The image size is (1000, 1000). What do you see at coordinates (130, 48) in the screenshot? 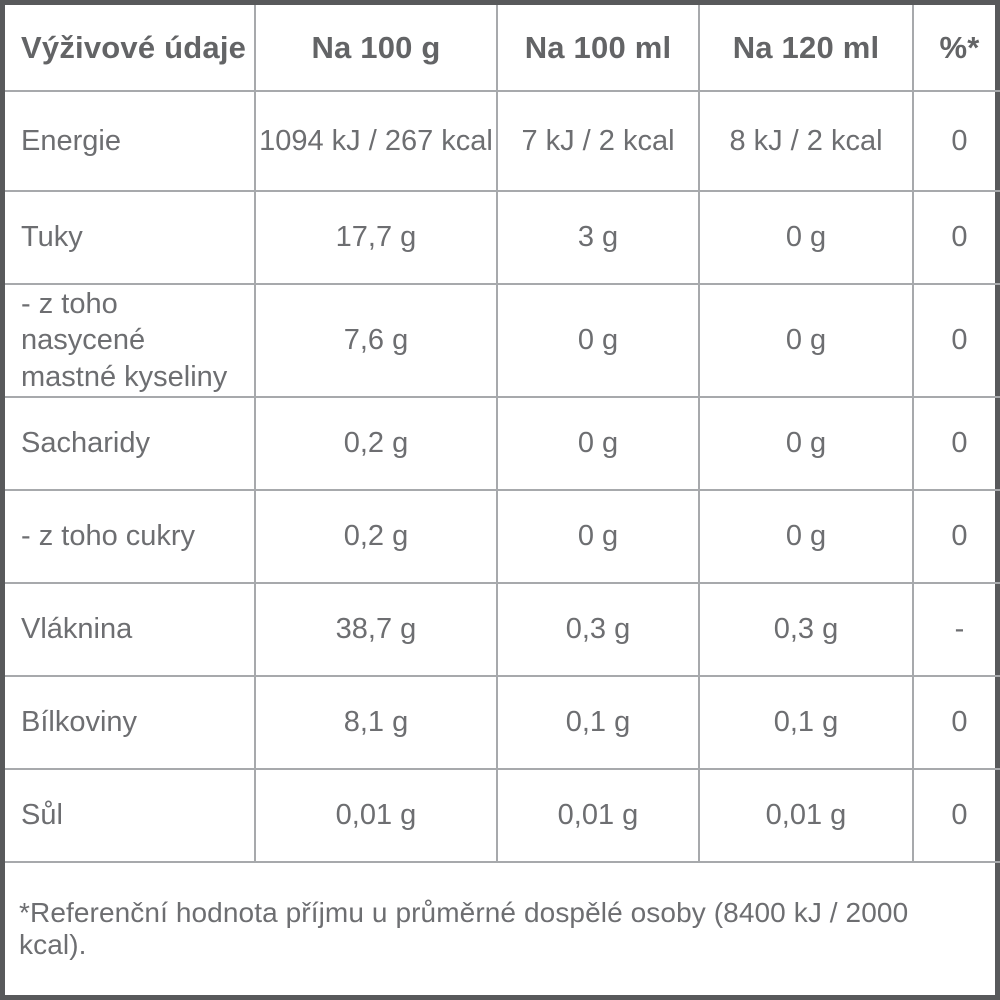
I see `column-header-nutrition-facts: Výživové údaje` at bounding box center [130, 48].